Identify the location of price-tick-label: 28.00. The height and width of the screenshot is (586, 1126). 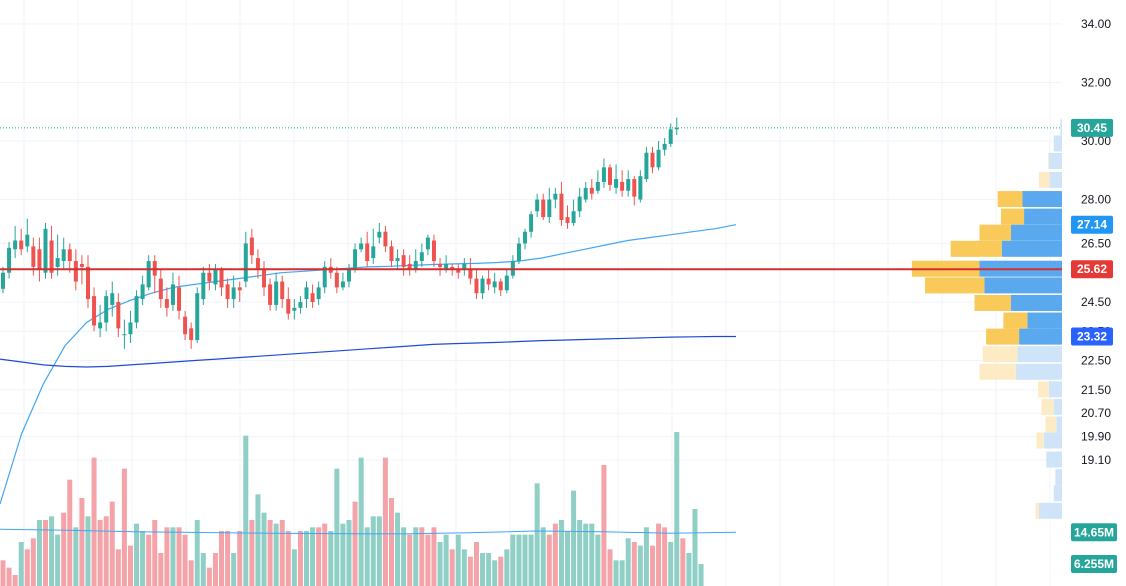
(1096, 200).